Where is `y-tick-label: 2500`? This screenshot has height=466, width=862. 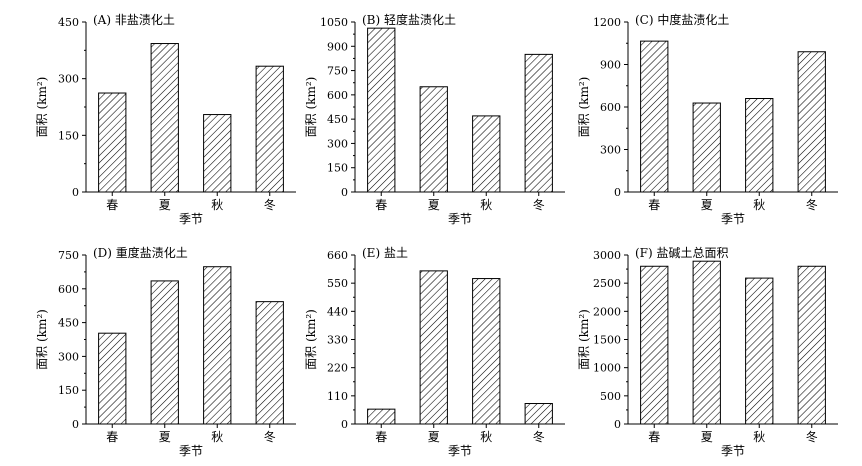 y-tick-label: 2500 is located at coordinates (607, 283).